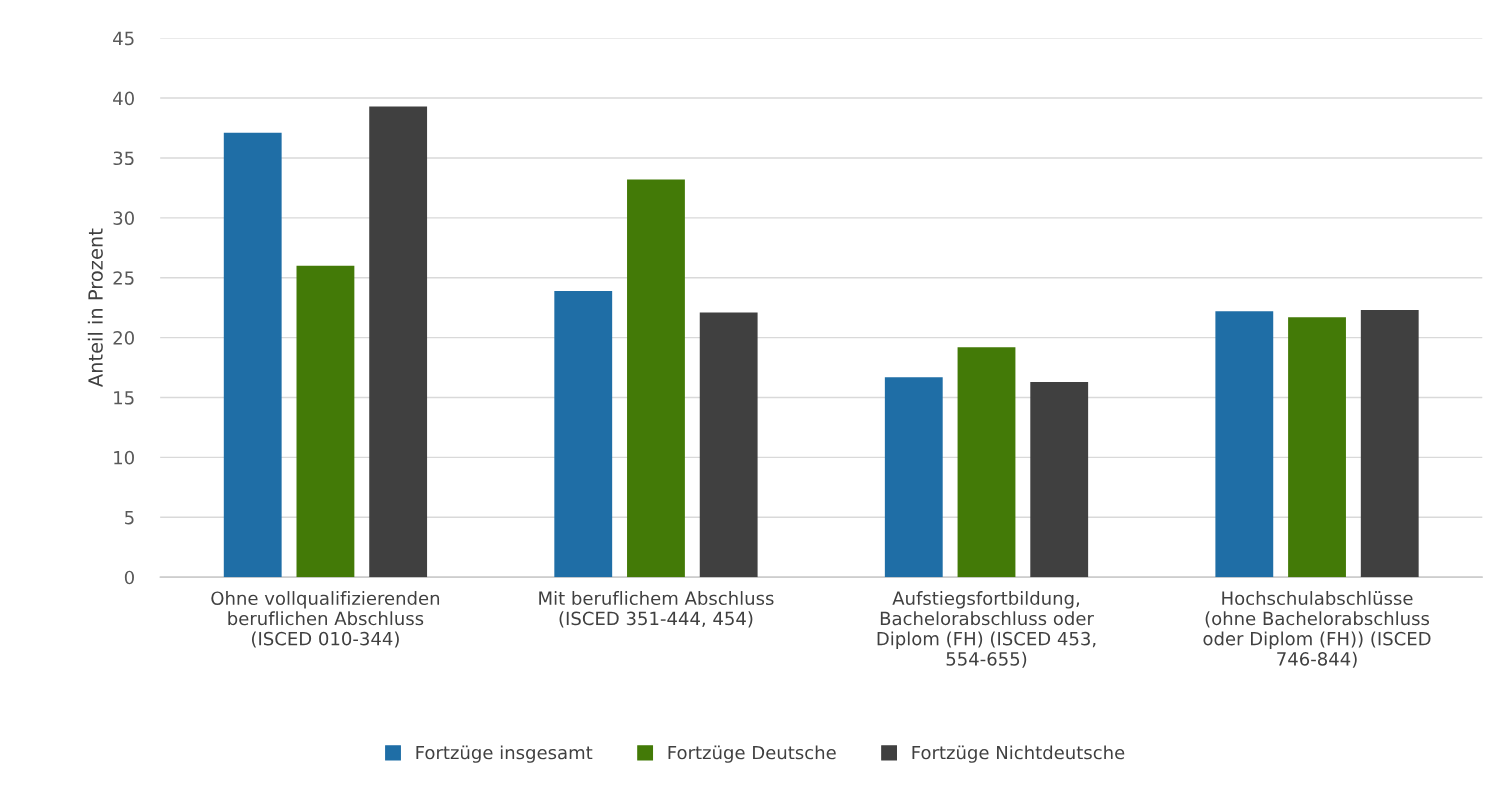 The image size is (1511, 795). What do you see at coordinates (325, 619) in the screenshot?
I see `x-tick-label: Ohne vollqualifizierenden beruflichen Abschluss (ISCED 010-344)` at bounding box center [325, 619].